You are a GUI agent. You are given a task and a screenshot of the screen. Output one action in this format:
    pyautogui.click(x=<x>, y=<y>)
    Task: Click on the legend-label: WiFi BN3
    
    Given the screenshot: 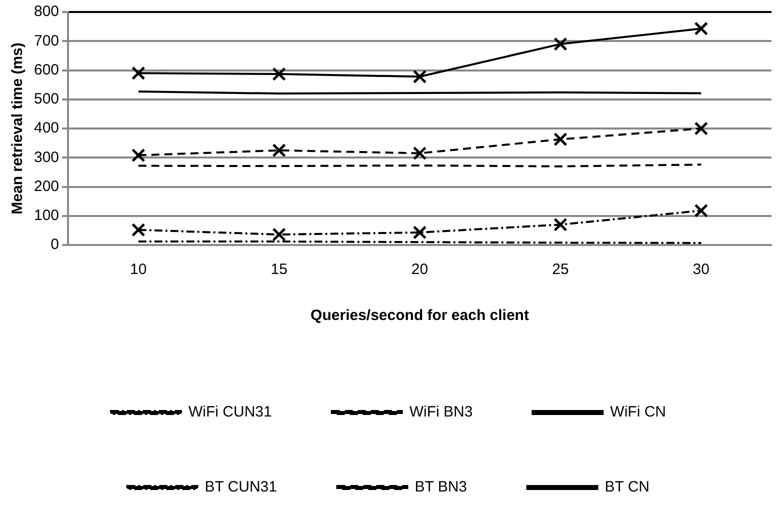 What is the action you would take?
    pyautogui.click(x=441, y=412)
    